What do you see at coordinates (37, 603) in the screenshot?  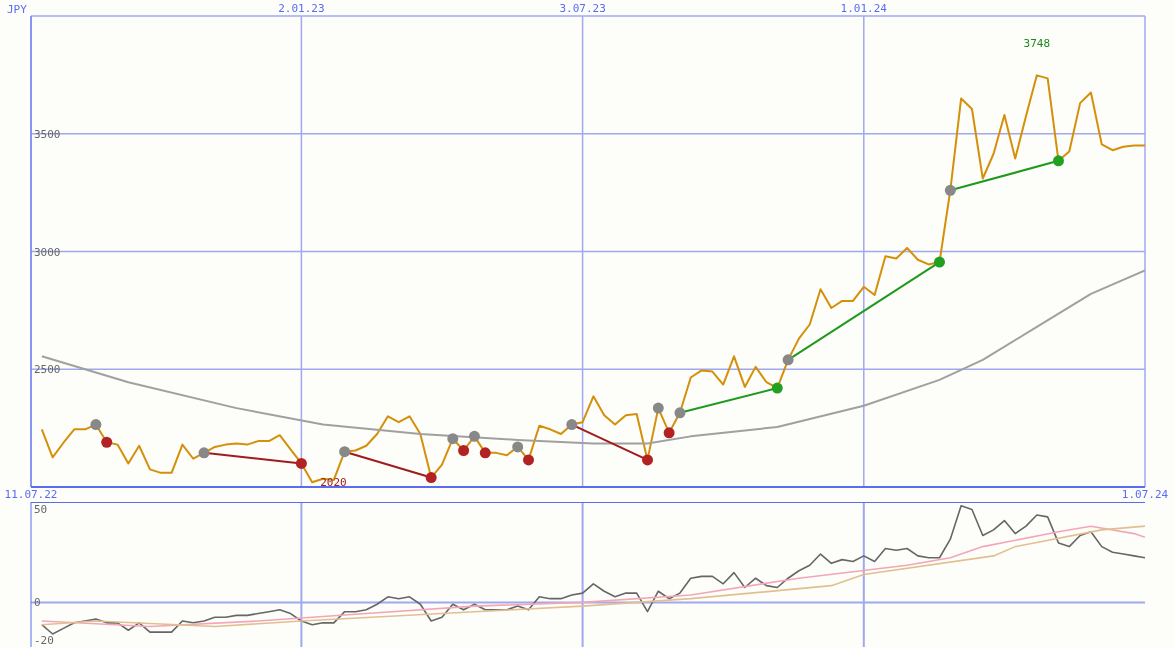 I see `y-tick-label: 0` at bounding box center [37, 603].